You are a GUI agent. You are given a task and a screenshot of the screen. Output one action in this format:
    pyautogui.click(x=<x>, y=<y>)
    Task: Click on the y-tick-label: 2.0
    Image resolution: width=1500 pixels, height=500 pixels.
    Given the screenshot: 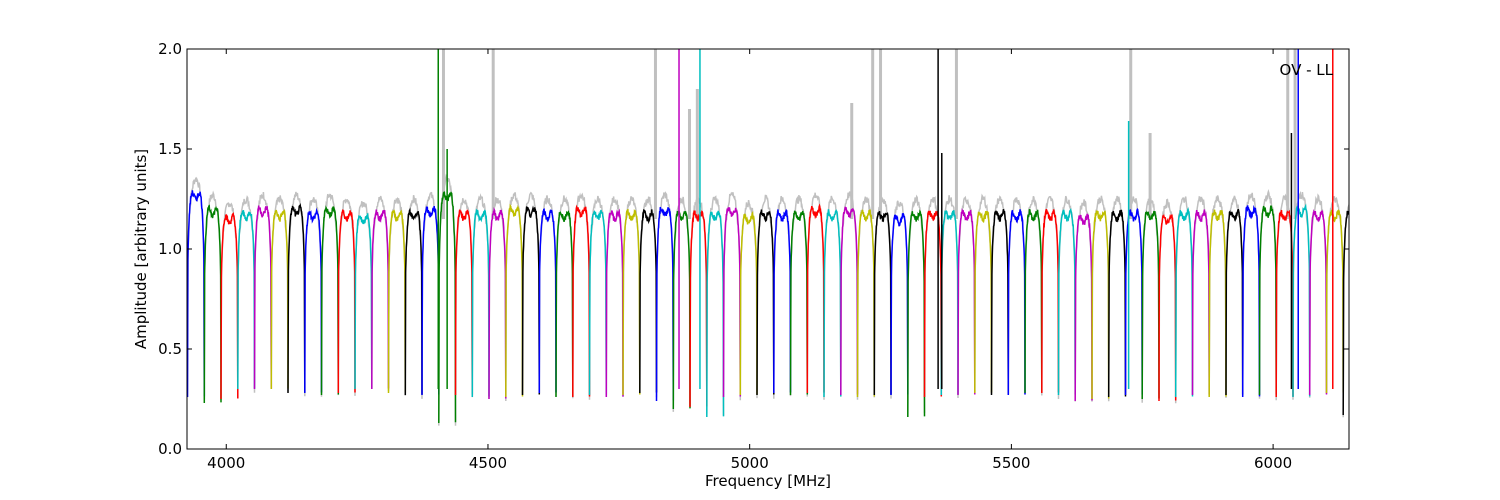 What is the action you would take?
    pyautogui.click(x=170, y=49)
    